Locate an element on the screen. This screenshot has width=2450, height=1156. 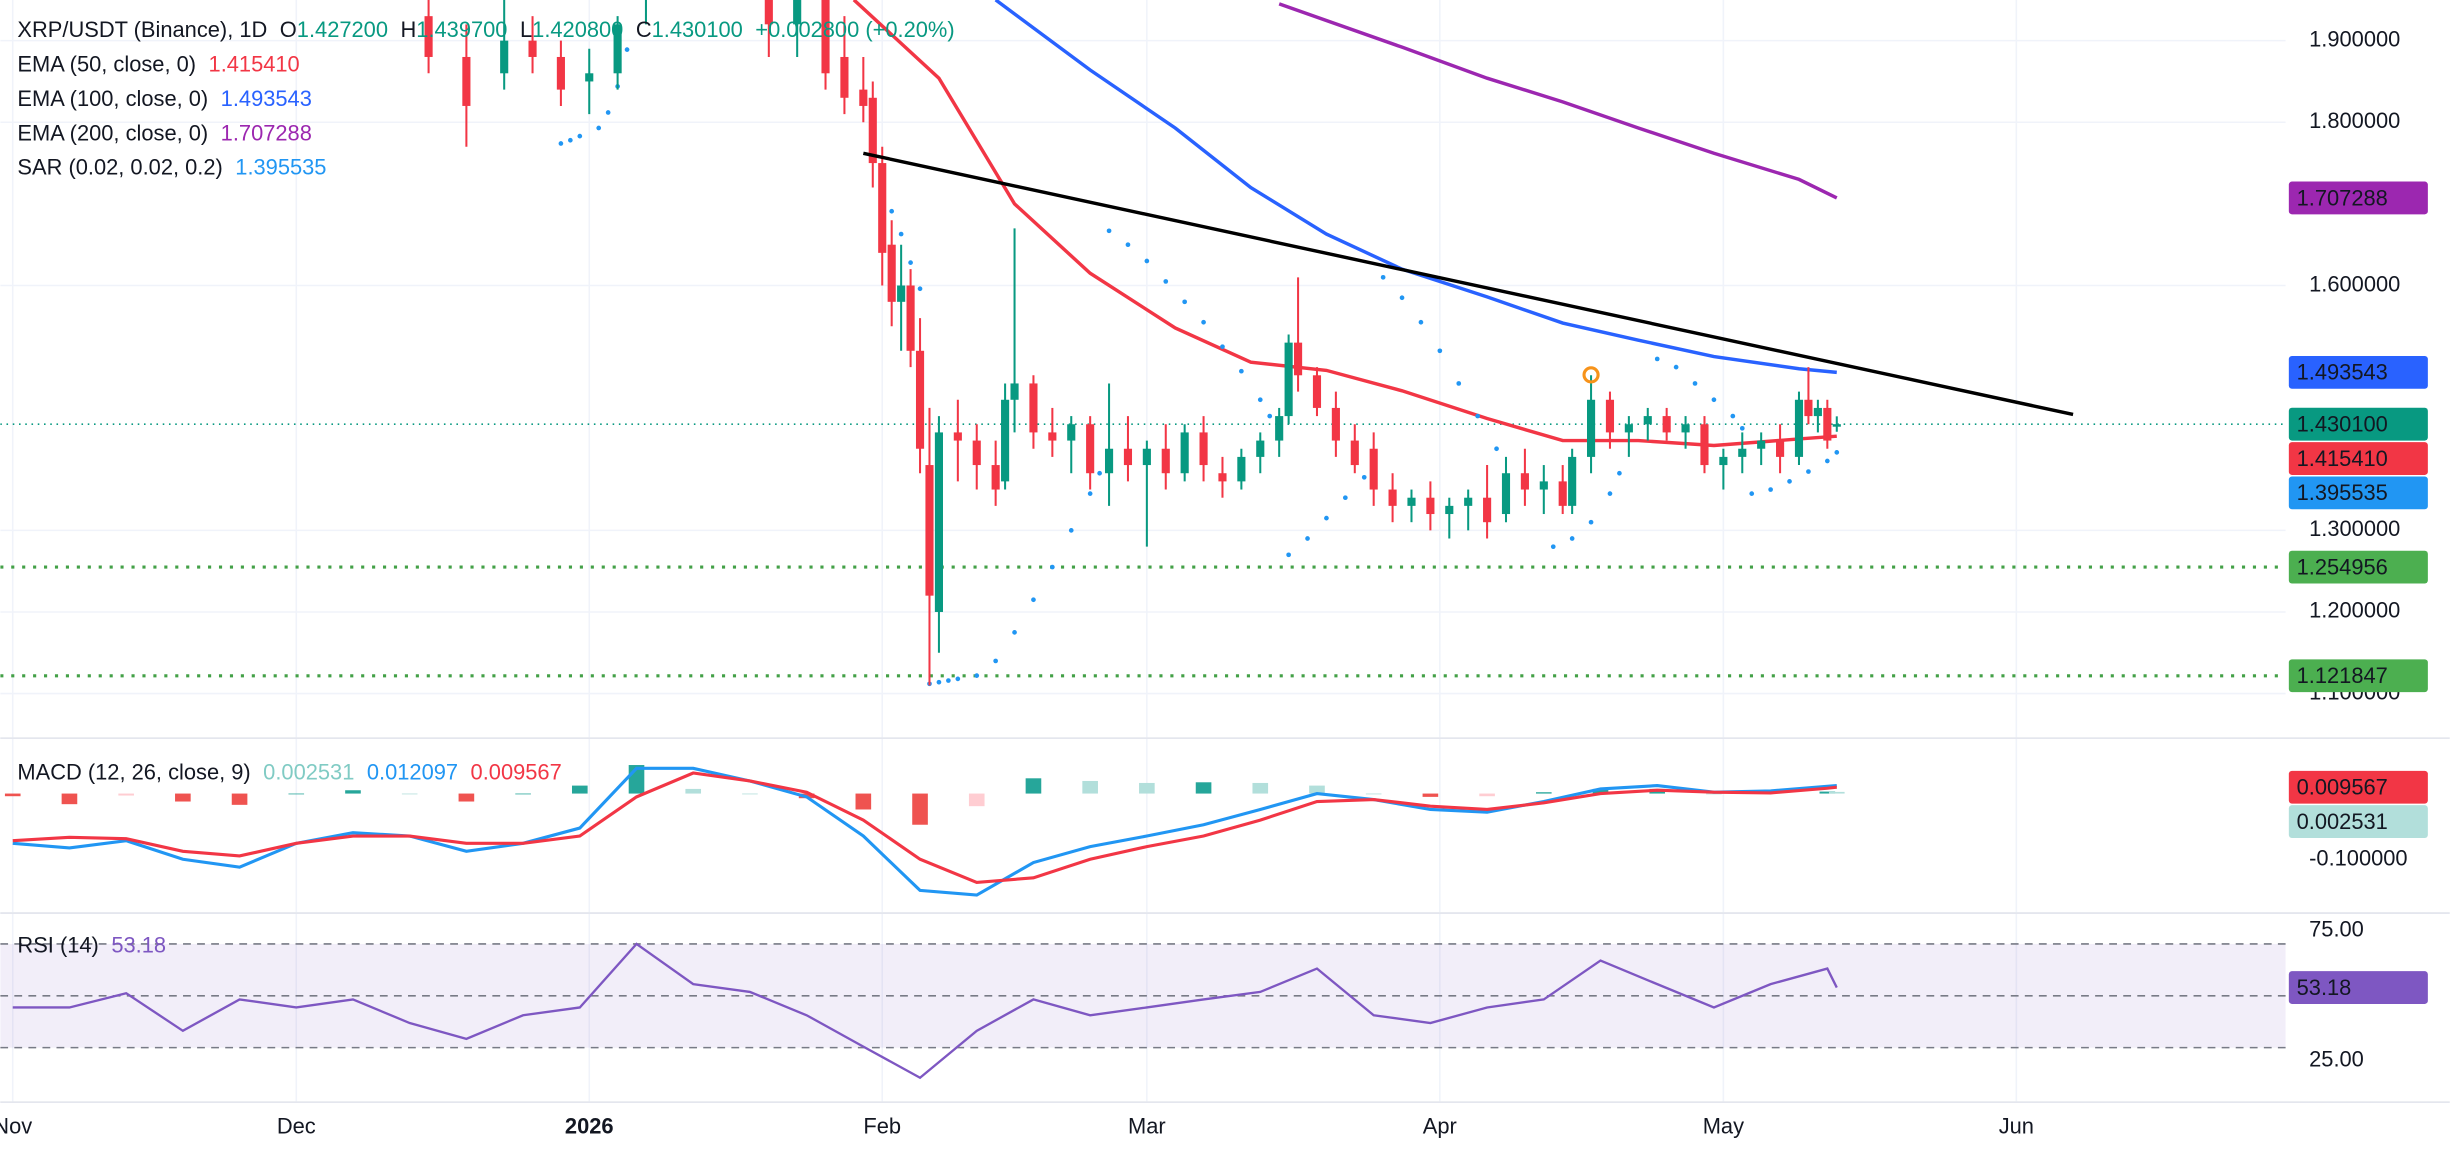
x-tick-label: 2026 is located at coordinates (589, 1126).